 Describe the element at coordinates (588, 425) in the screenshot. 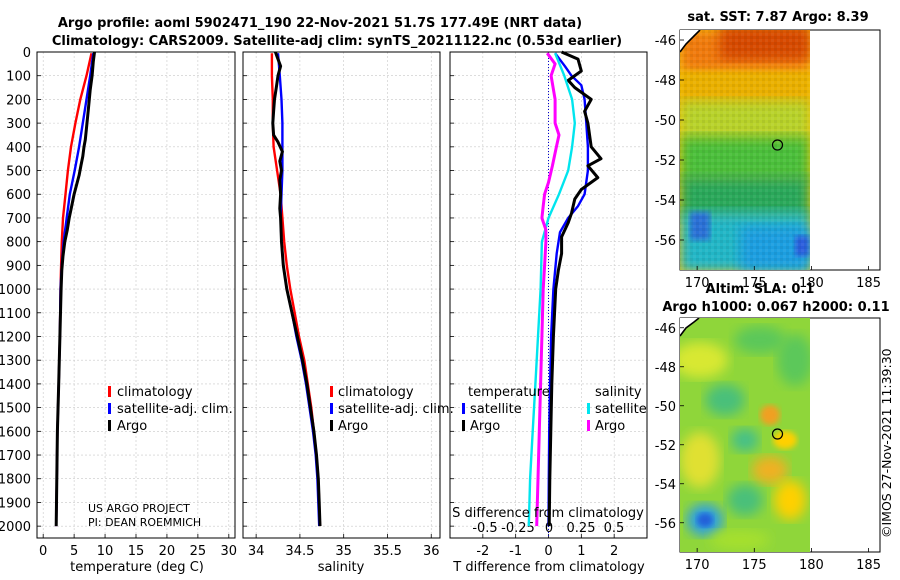

I see `legend-swatch-s-argo` at that location.